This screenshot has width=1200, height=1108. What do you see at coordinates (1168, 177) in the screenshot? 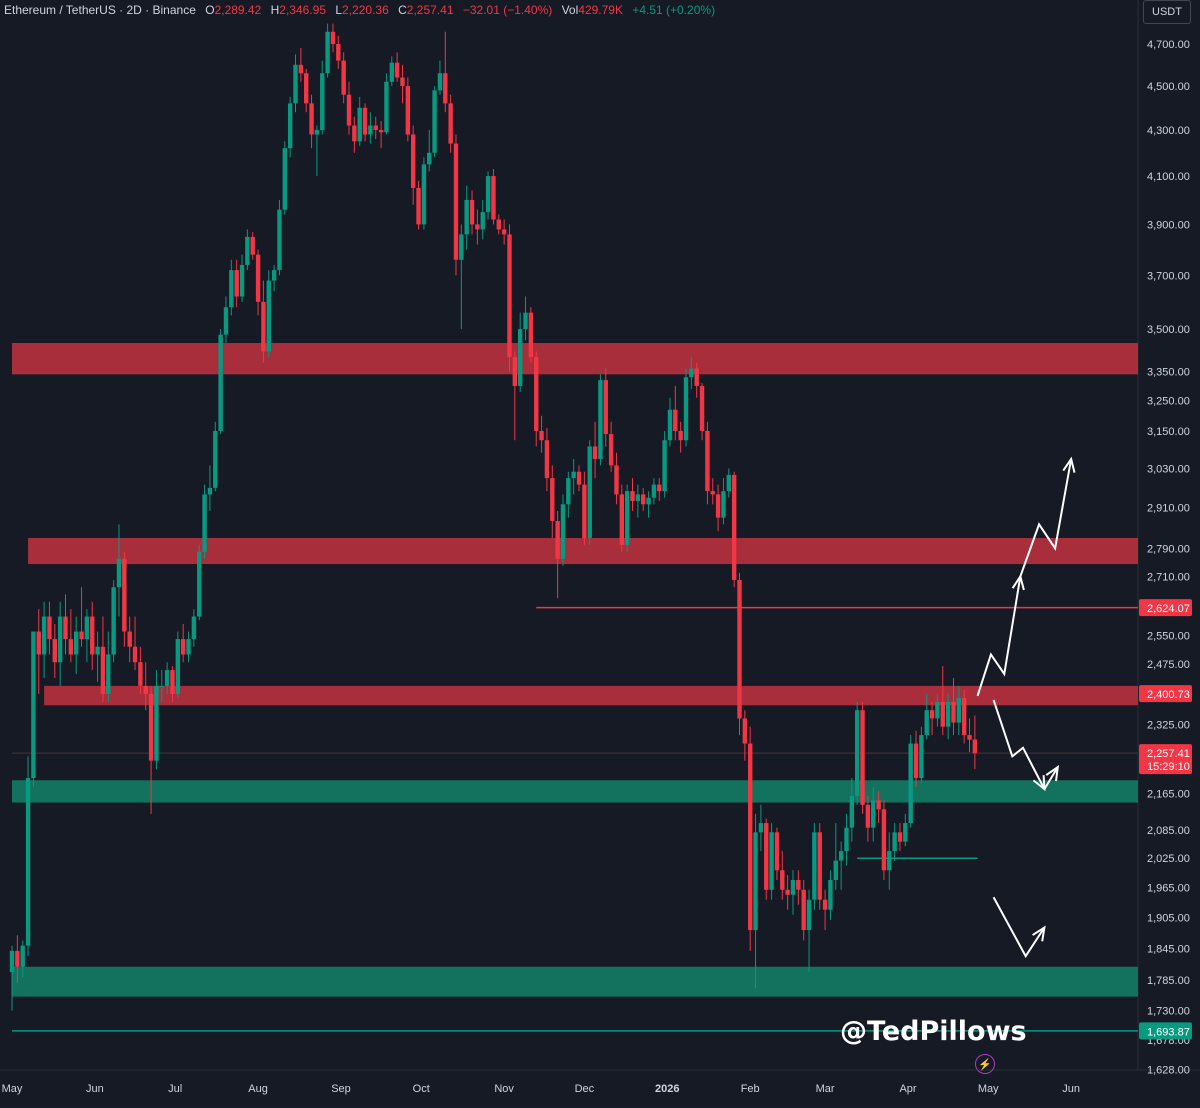
I see `price-tick-label: 4,100.00` at bounding box center [1168, 177].